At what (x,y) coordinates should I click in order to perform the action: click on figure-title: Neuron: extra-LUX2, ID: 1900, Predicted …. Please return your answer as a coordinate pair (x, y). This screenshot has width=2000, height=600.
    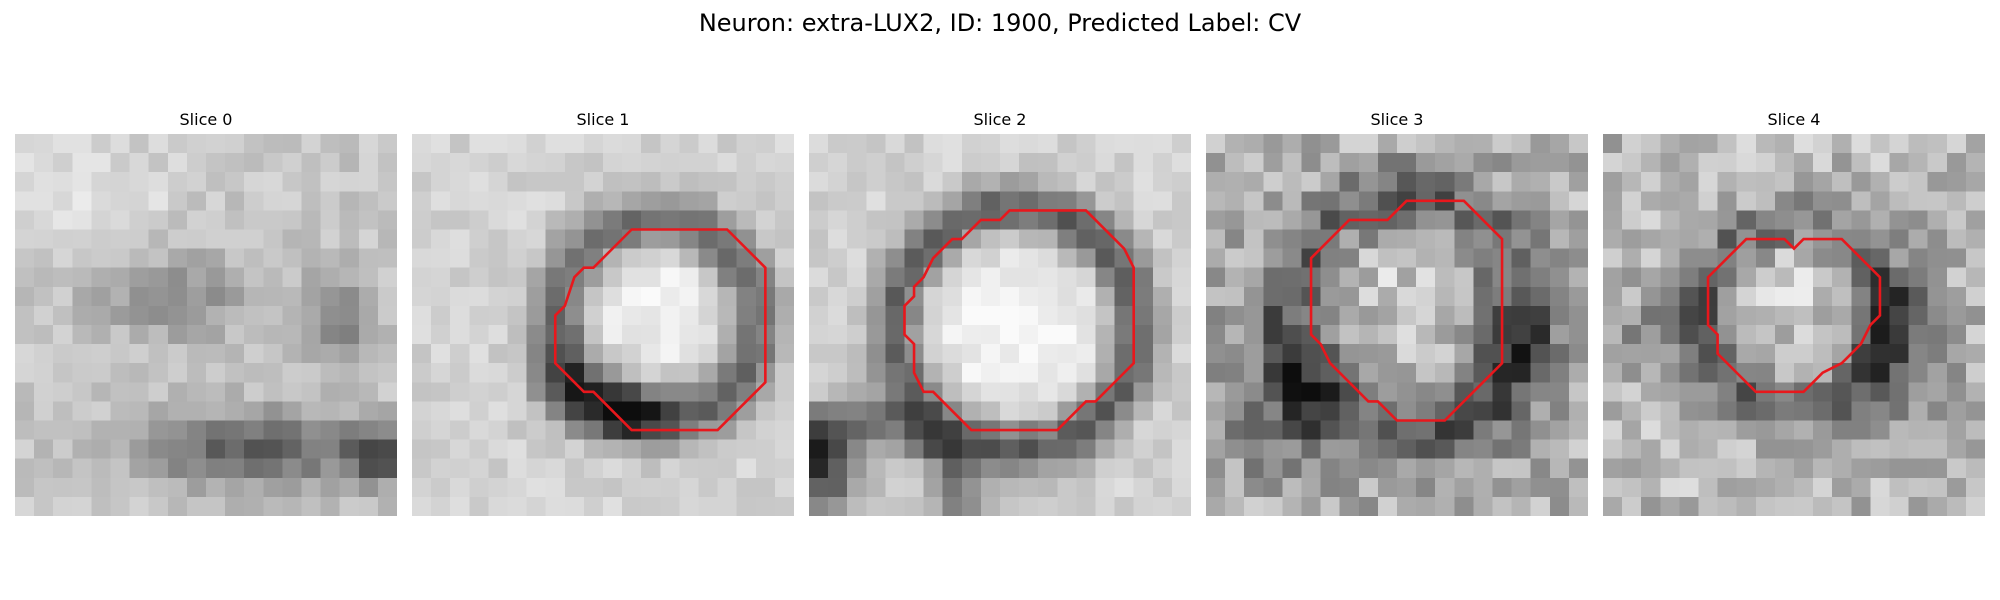
    Looking at the image, I should click on (1000, 23).